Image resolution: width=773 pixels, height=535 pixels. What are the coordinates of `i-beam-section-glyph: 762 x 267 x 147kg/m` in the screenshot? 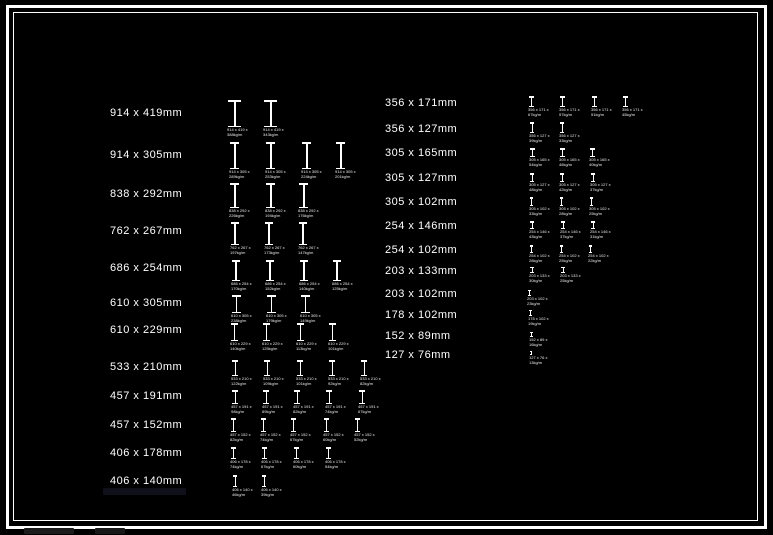 It's located at (308, 238).